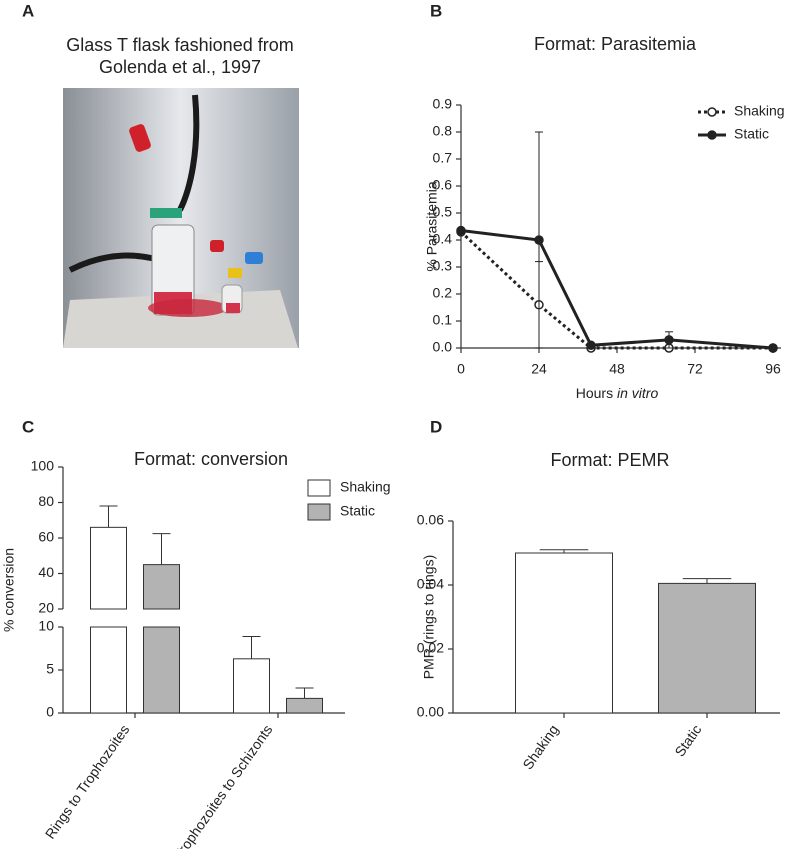  What do you see at coordinates (28, 10) in the screenshot?
I see `panel-label: A` at bounding box center [28, 10].